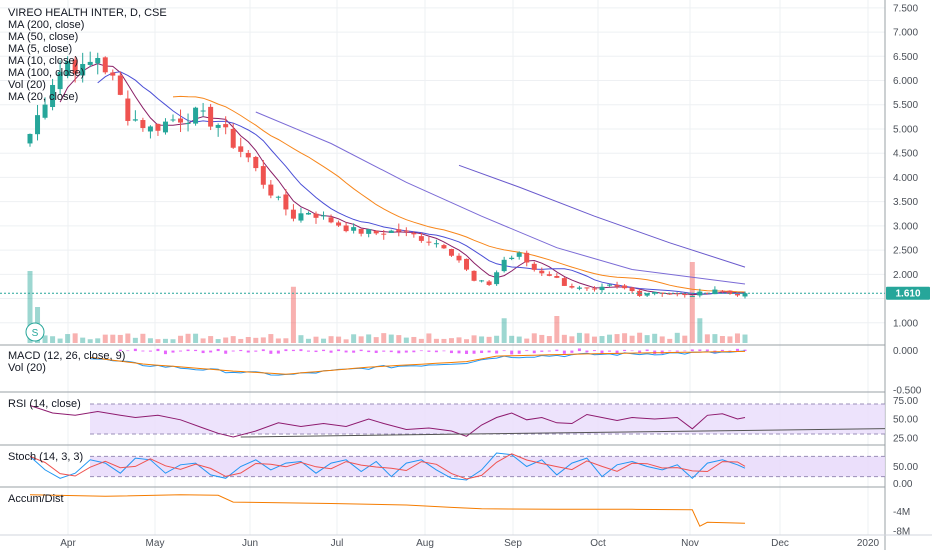 Image resolution: width=932 pixels, height=550 pixels. I want to click on time-axis: Apr May Jun Jul Aug Sep Oct Nov Dec 2020, so click(466, 541).